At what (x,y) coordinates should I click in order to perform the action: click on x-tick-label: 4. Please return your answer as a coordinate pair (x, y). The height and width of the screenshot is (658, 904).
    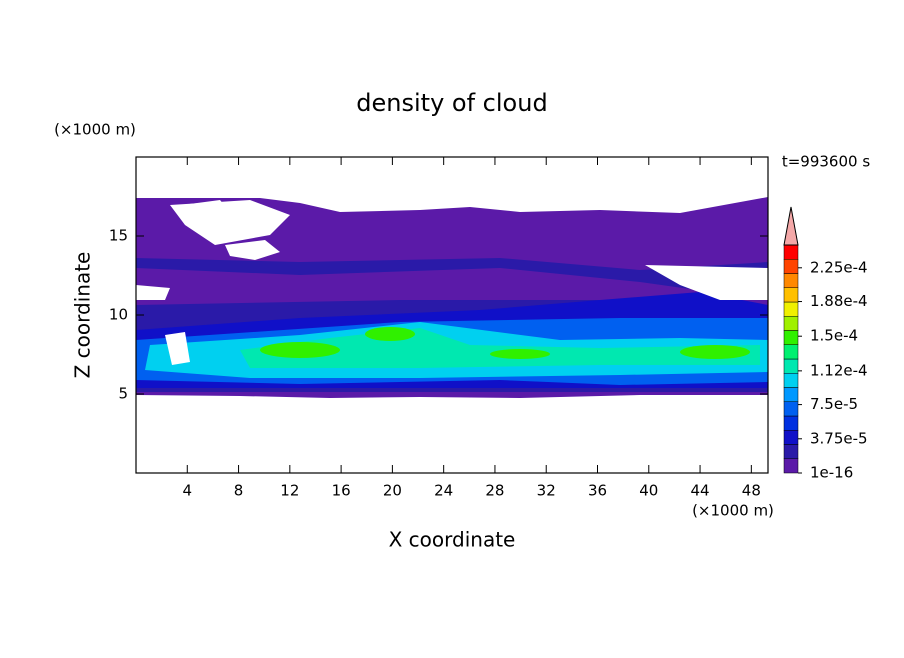
    Looking at the image, I should click on (188, 491).